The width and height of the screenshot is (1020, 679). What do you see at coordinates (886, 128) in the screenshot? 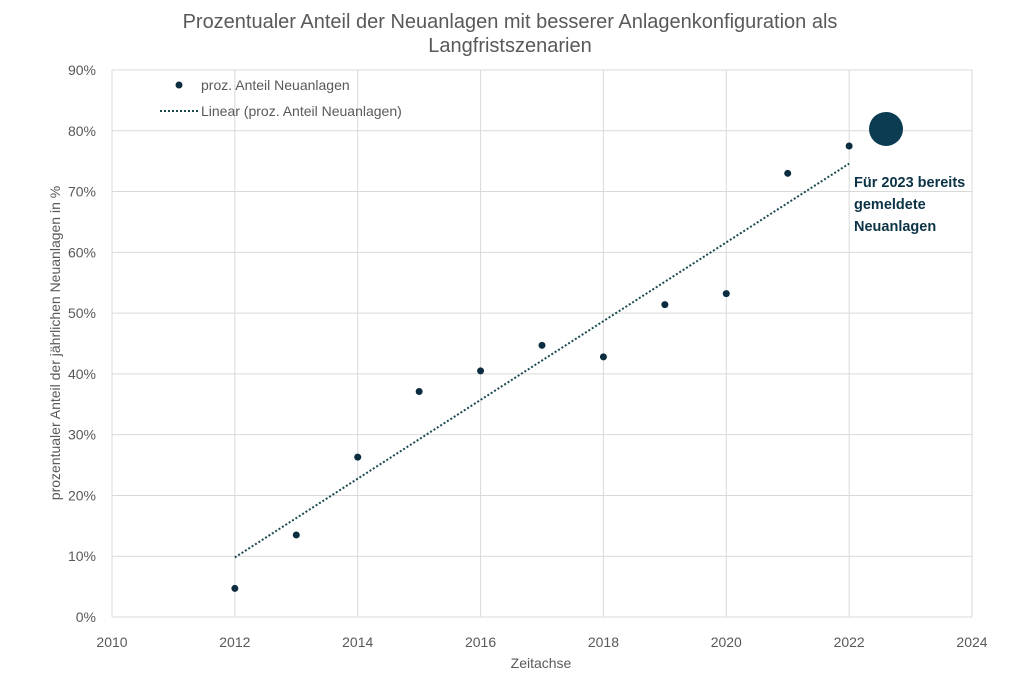
I see `highlight-point` at bounding box center [886, 128].